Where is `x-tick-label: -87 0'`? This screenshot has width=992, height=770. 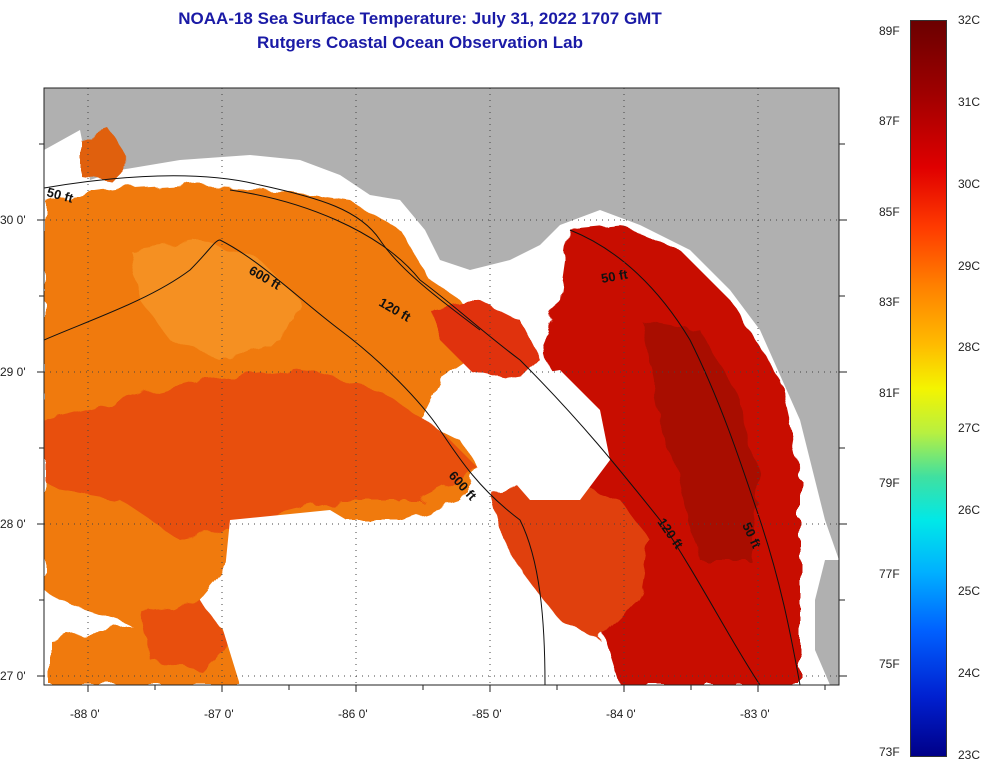 x-tick-label: -87 0' is located at coordinates (219, 714).